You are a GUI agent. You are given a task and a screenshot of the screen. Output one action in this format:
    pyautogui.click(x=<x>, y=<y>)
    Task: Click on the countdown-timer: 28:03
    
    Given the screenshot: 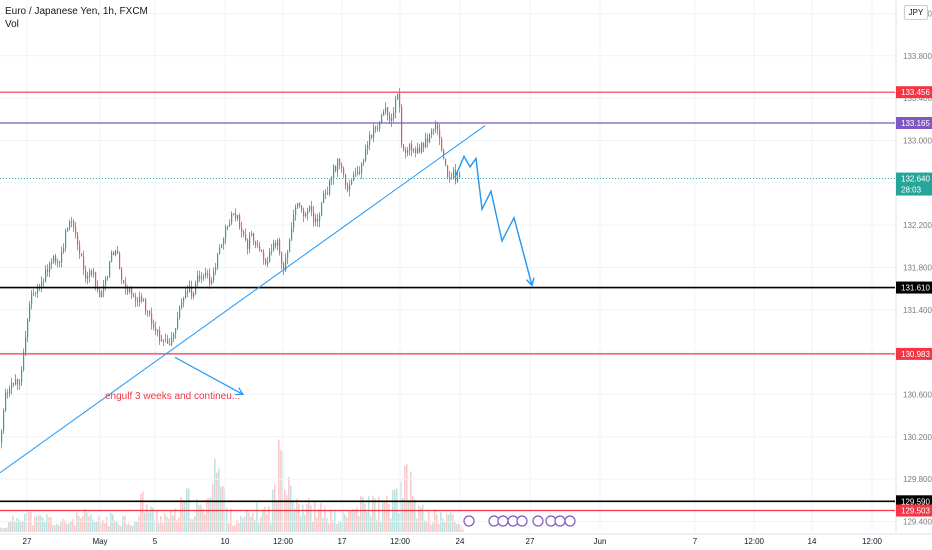 What is the action you would take?
    pyautogui.click(x=911, y=190)
    